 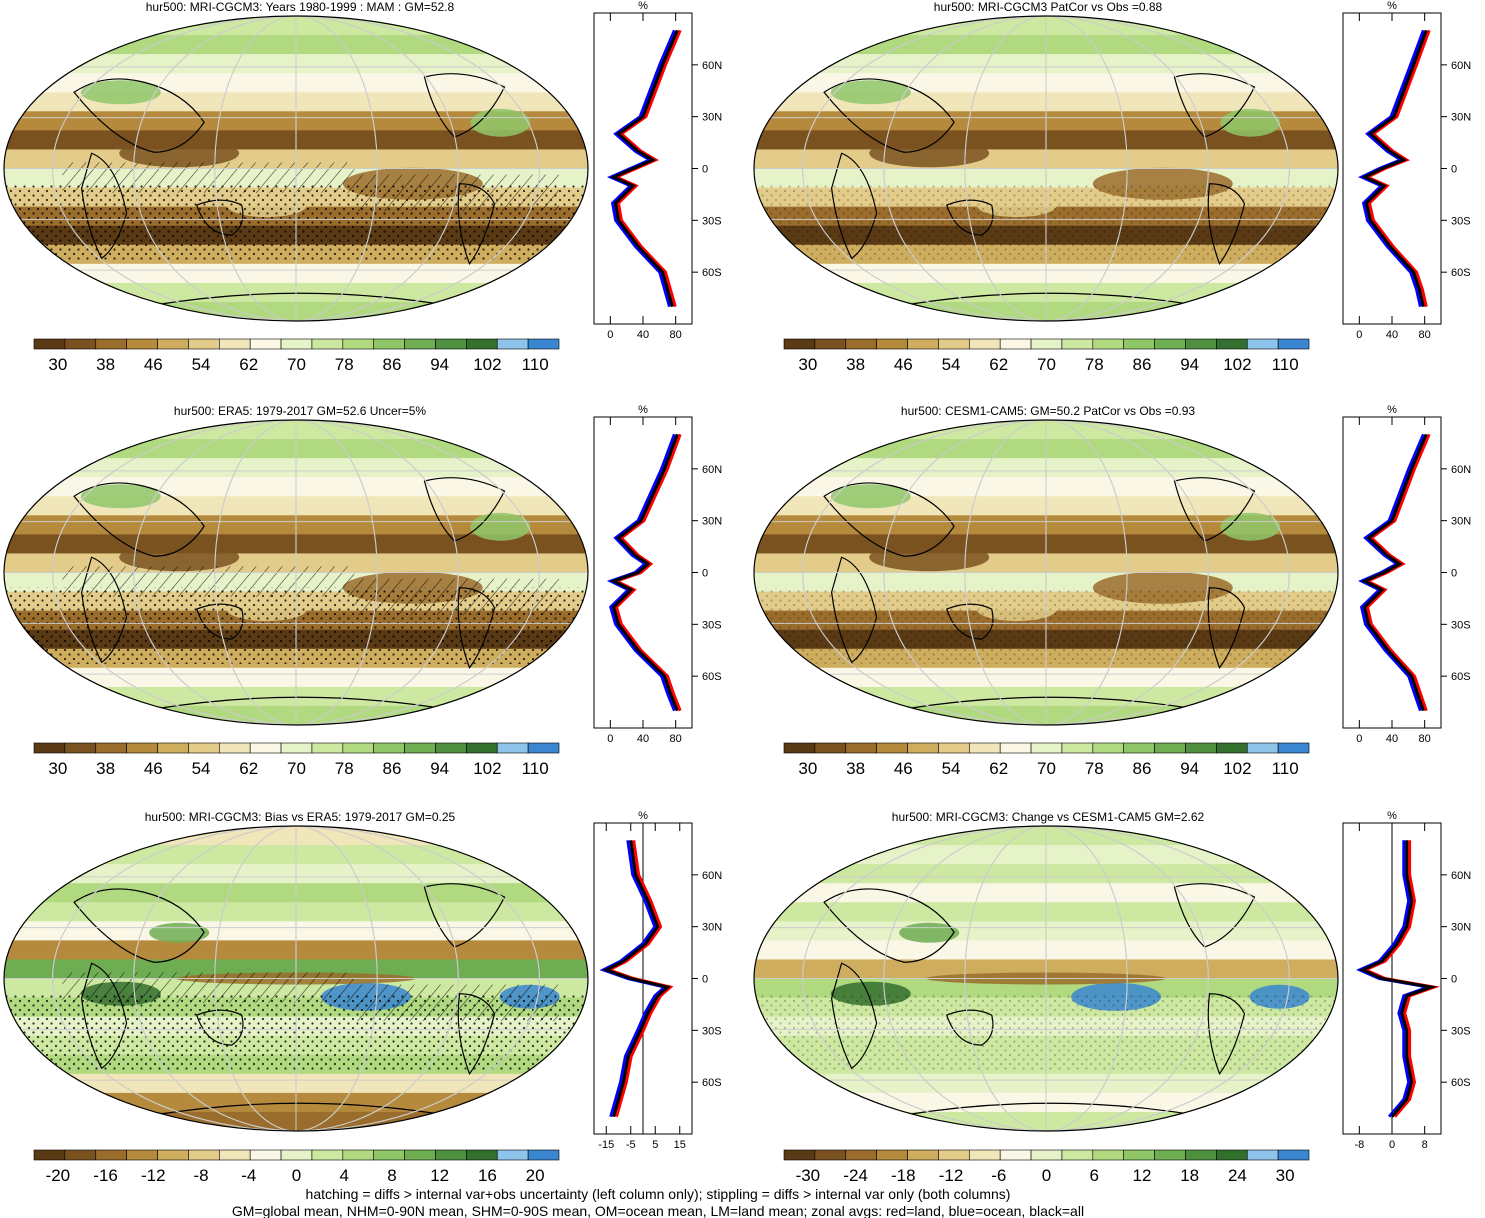 I want to click on colorbar: 30 38 46 54 62 70 78 86 94 102 110, so click(x=296, y=760).